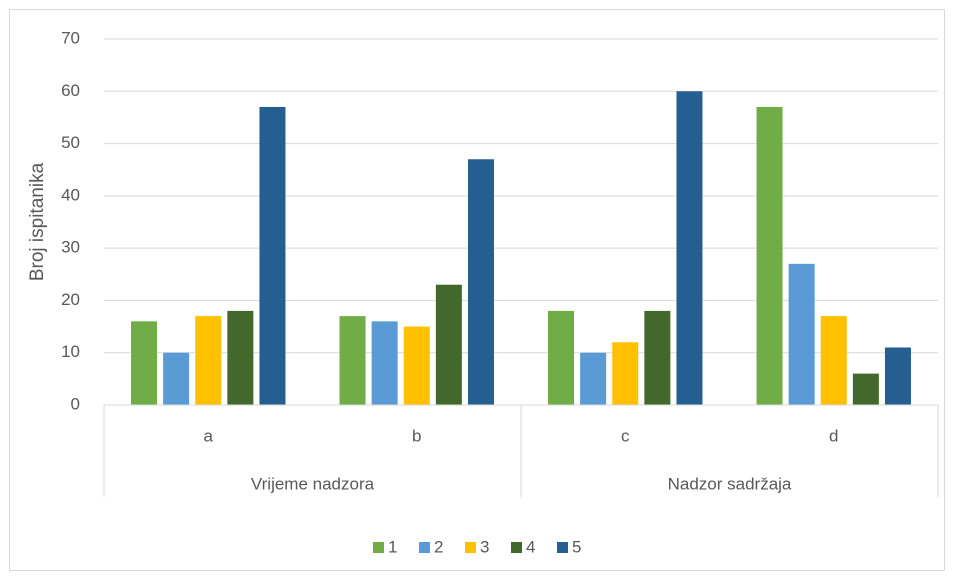 The height and width of the screenshot is (581, 955). Describe the element at coordinates (438, 546) in the screenshot. I see `legend-label: 2` at that location.